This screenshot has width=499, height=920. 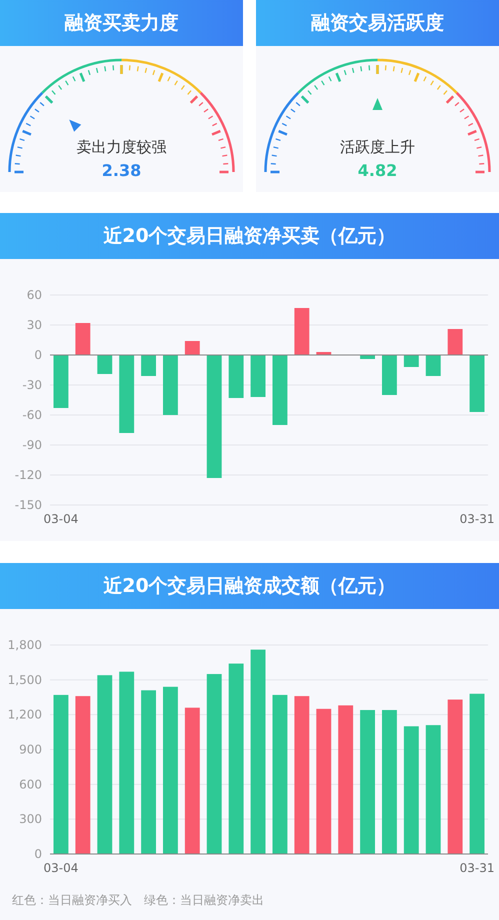 I want to click on y-tick-label: -90, so click(x=32, y=445).